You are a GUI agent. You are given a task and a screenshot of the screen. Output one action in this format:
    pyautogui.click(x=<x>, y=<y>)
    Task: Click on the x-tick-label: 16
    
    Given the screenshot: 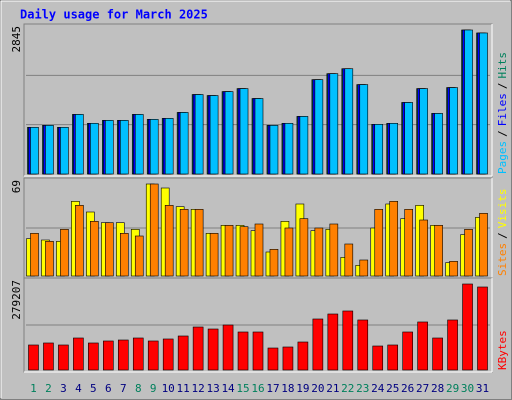 What is the action you would take?
    pyautogui.click(x=257, y=388)
    